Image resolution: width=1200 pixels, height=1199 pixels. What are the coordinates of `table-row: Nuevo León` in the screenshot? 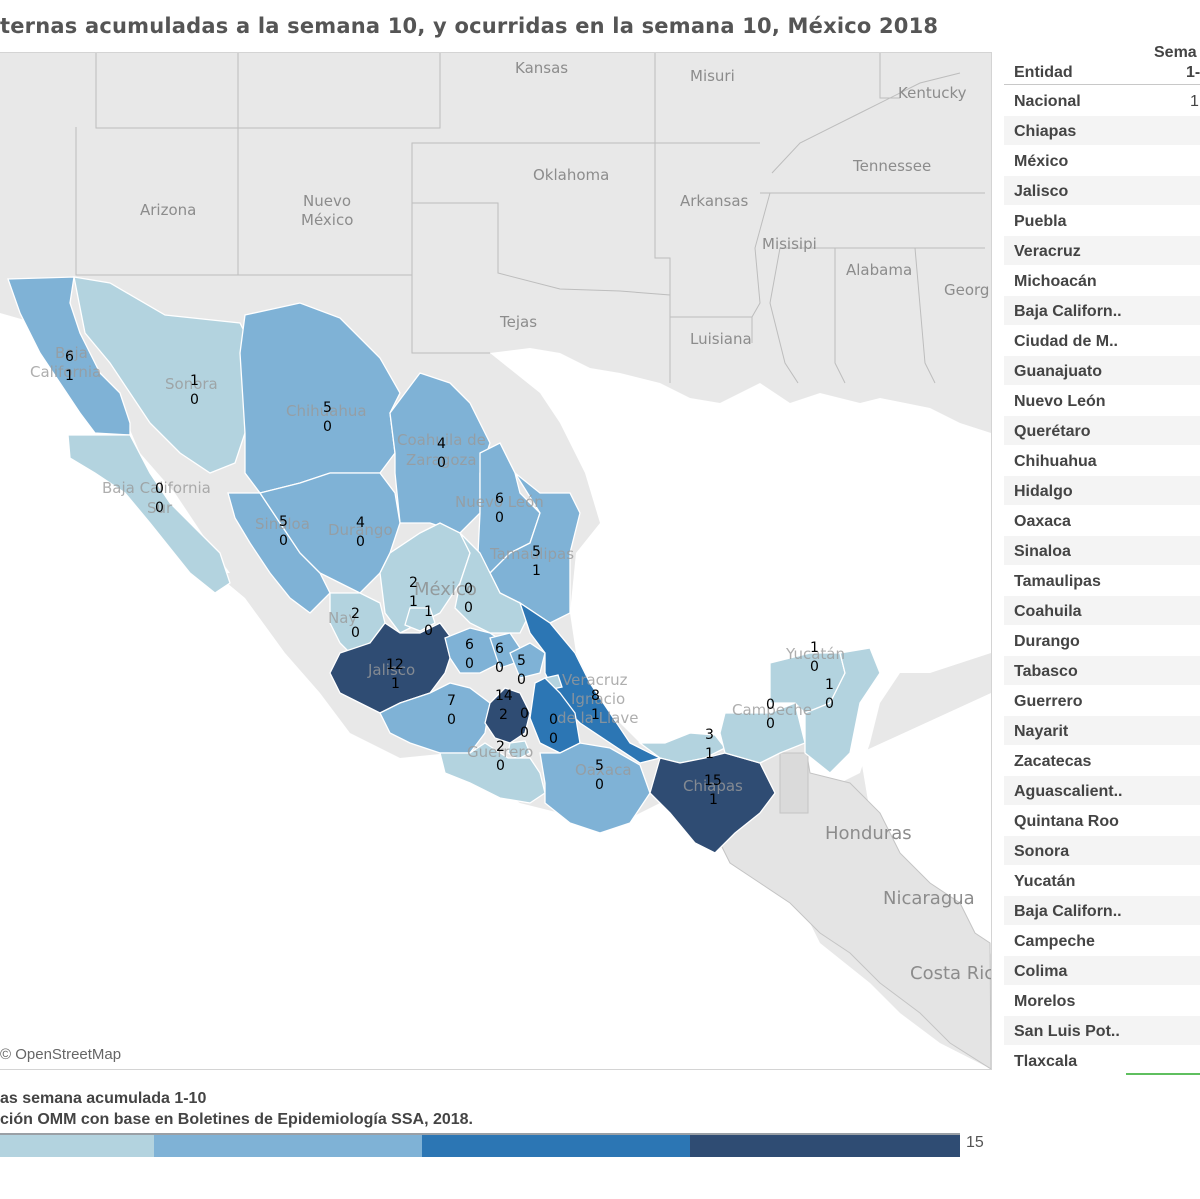 It's located at (1102, 400).